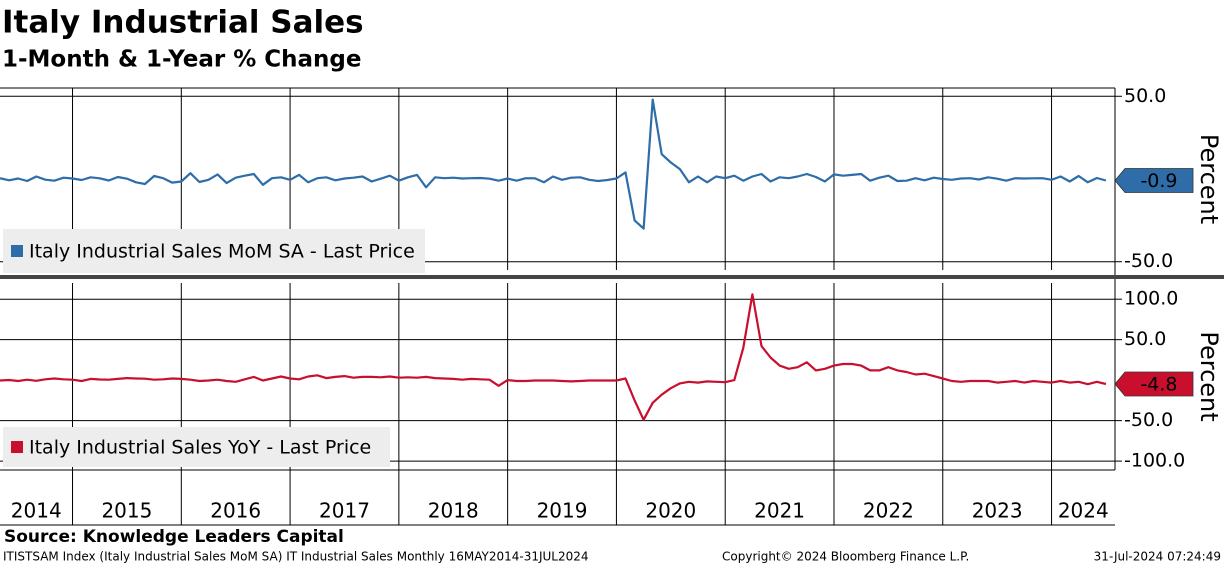  What do you see at coordinates (453, 511) in the screenshot?
I see `x-tick-label: 2018` at bounding box center [453, 511].